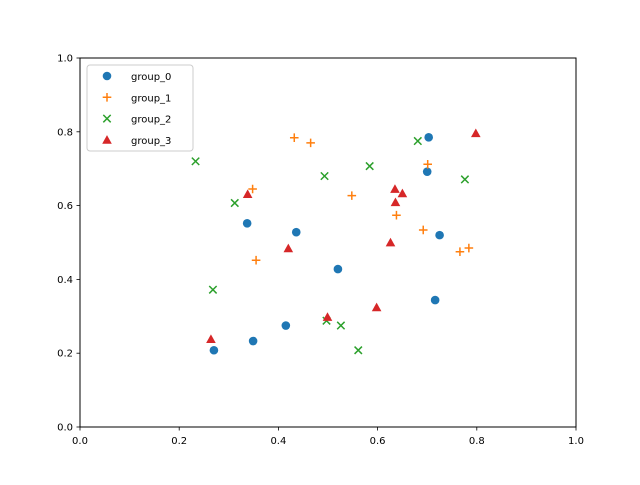 This screenshot has width=640, height=485. I want to click on legend-box, so click(140, 108).